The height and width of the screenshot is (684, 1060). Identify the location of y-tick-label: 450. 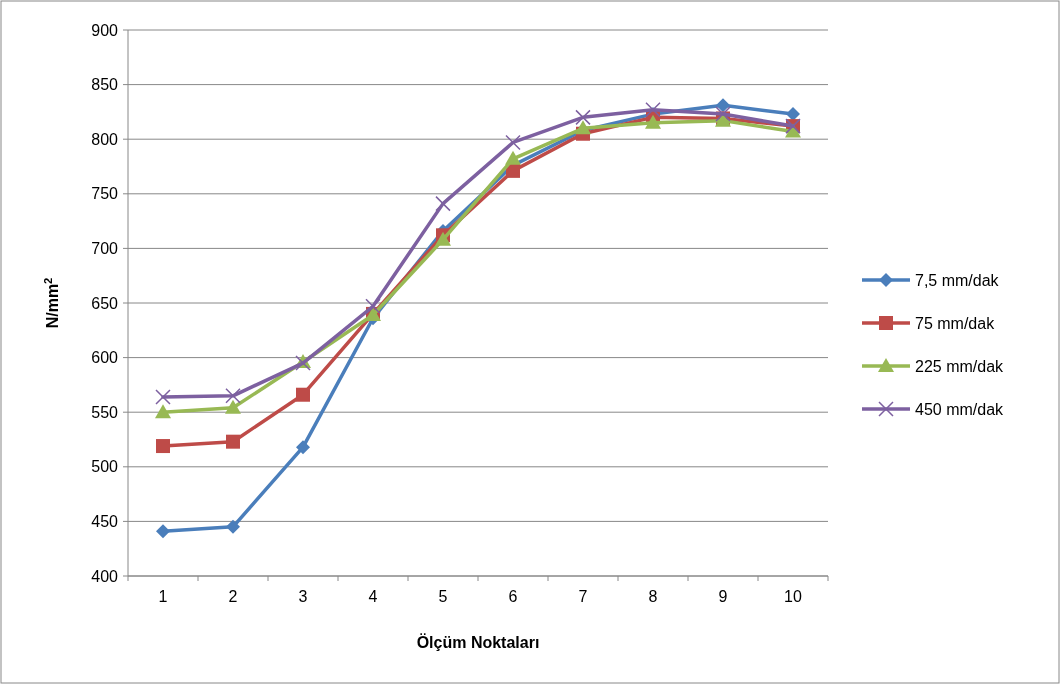
(105, 521).